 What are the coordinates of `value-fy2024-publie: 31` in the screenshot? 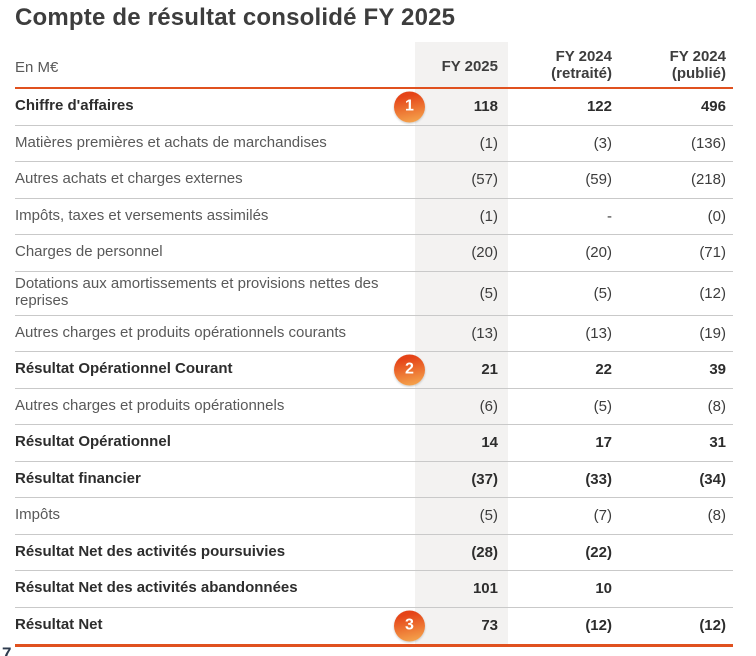 It's located at (717, 443).